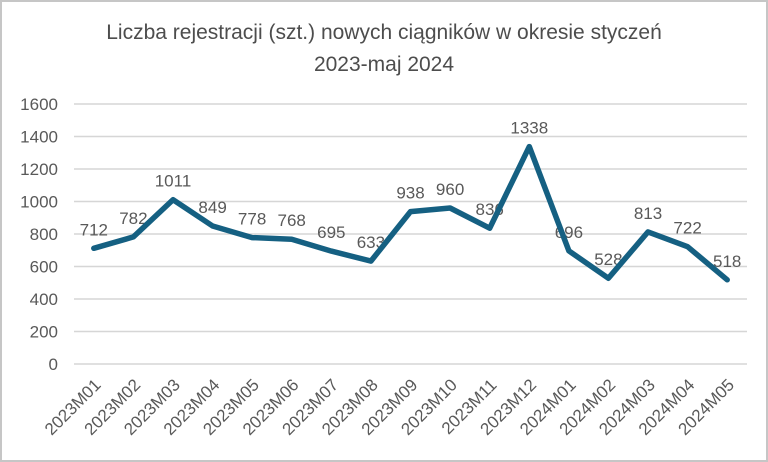 This screenshot has width=768, height=462. Describe the element at coordinates (39, 104) in the screenshot. I see `y-axis-label: 1600` at that location.